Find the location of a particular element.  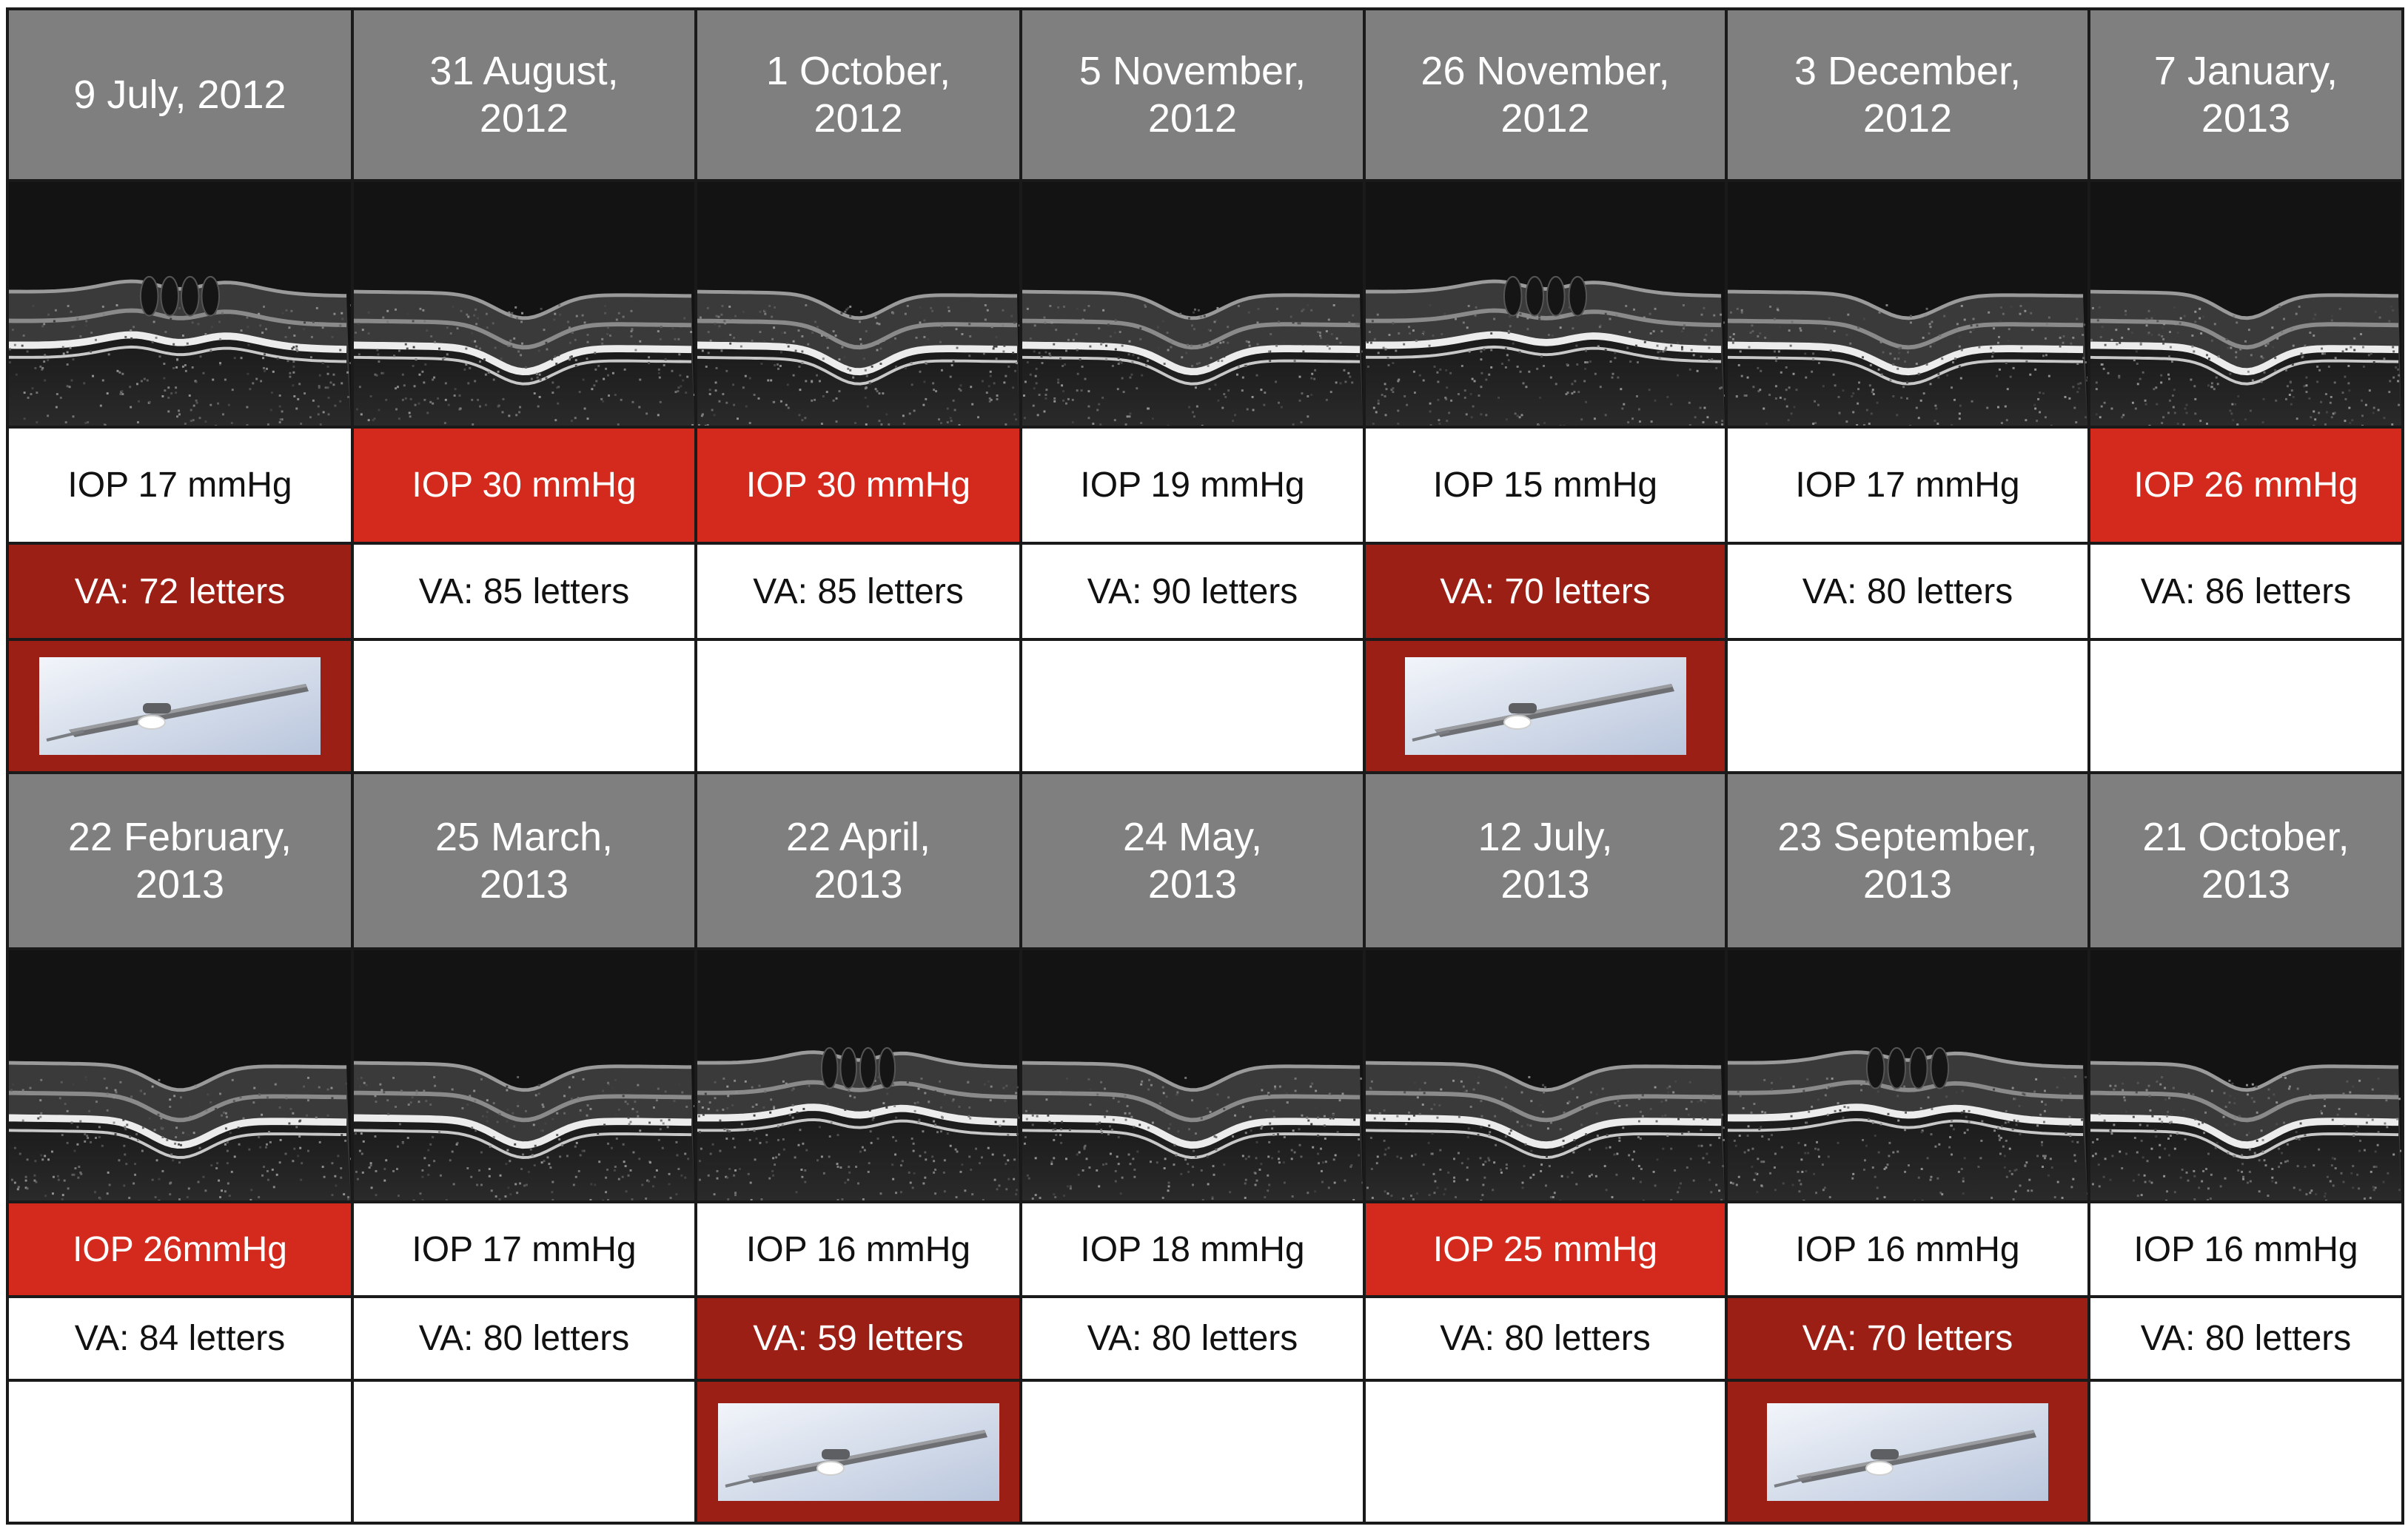

visit-date: 26 November, 2012 is located at coordinates (1545, 95).